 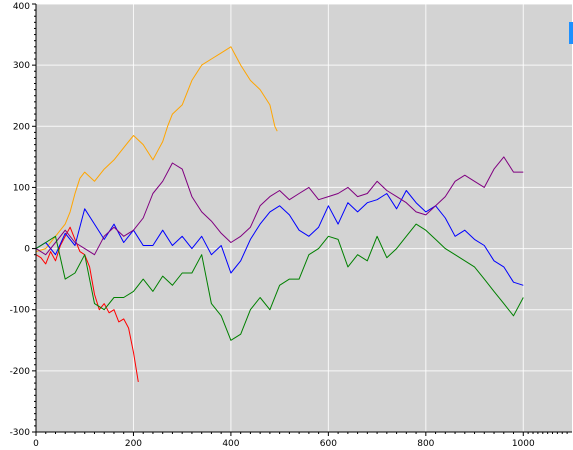 I want to click on y-ticks: -300 -200 -100 0 100 200 300 400, so click(x=23, y=220).